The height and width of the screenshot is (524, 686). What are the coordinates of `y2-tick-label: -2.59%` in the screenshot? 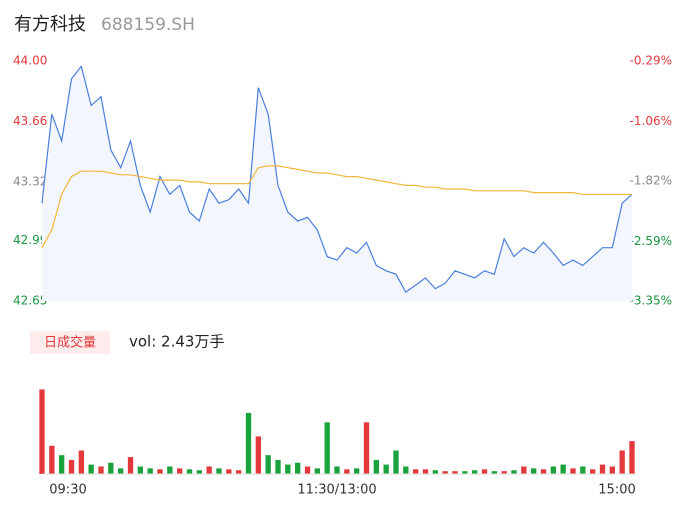 It's located at (651, 241).